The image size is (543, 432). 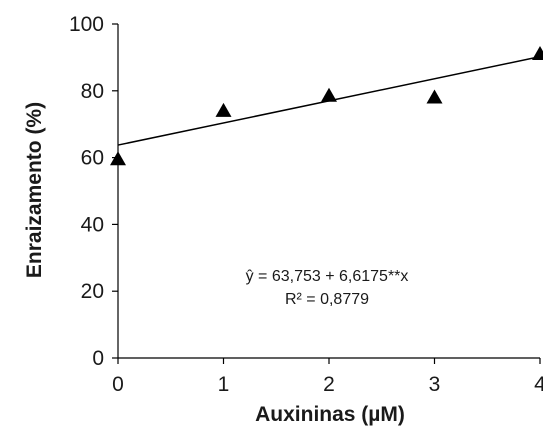 What do you see at coordinates (327, 276) in the screenshot?
I see `equation-label: ŷ = 63,753 + 6,6175**x` at bounding box center [327, 276].